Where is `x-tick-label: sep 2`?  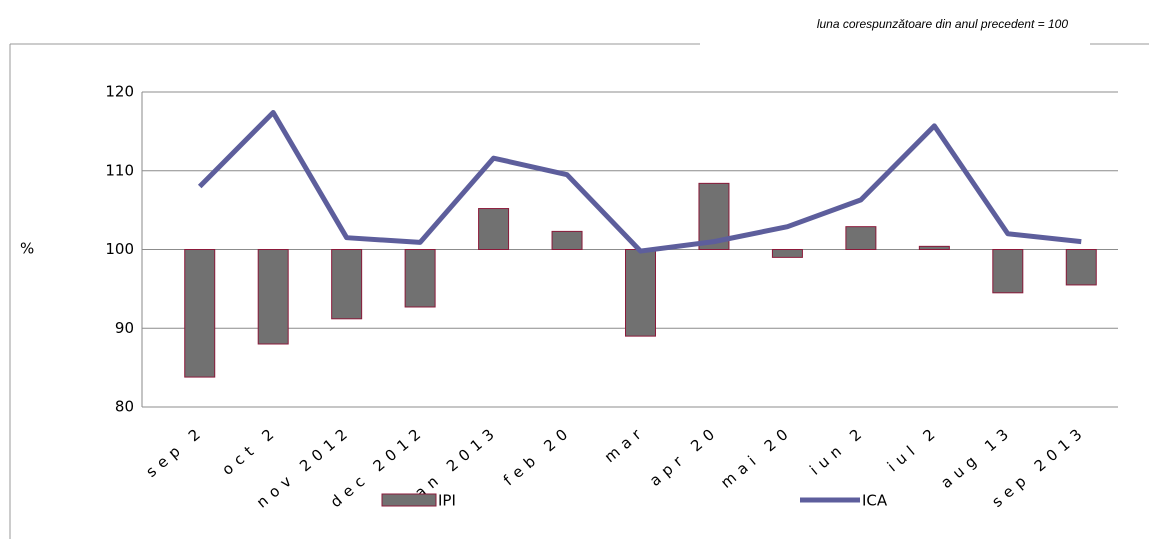
x-tick-label: sep 2 is located at coordinates (176, 451).